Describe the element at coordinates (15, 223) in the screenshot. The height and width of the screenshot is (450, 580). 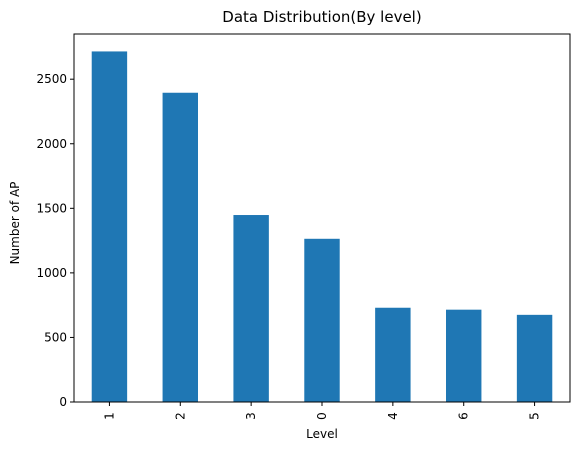
I see `y-axis-label: Number of AP` at that location.